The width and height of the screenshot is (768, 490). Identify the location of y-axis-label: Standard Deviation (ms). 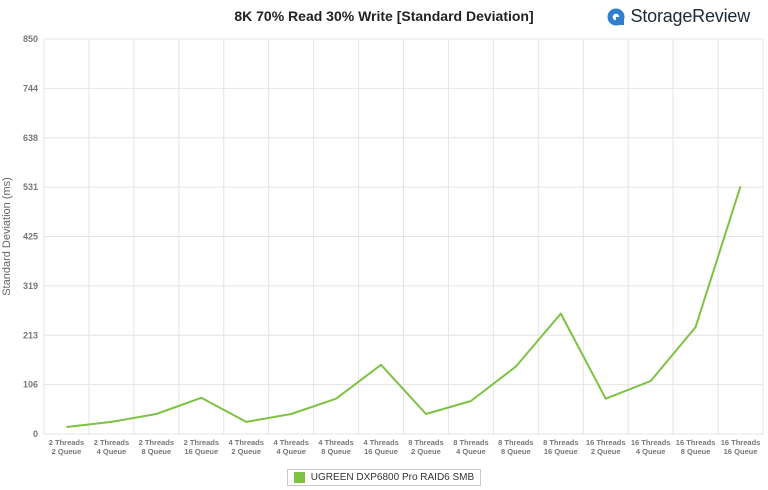
(7, 236).